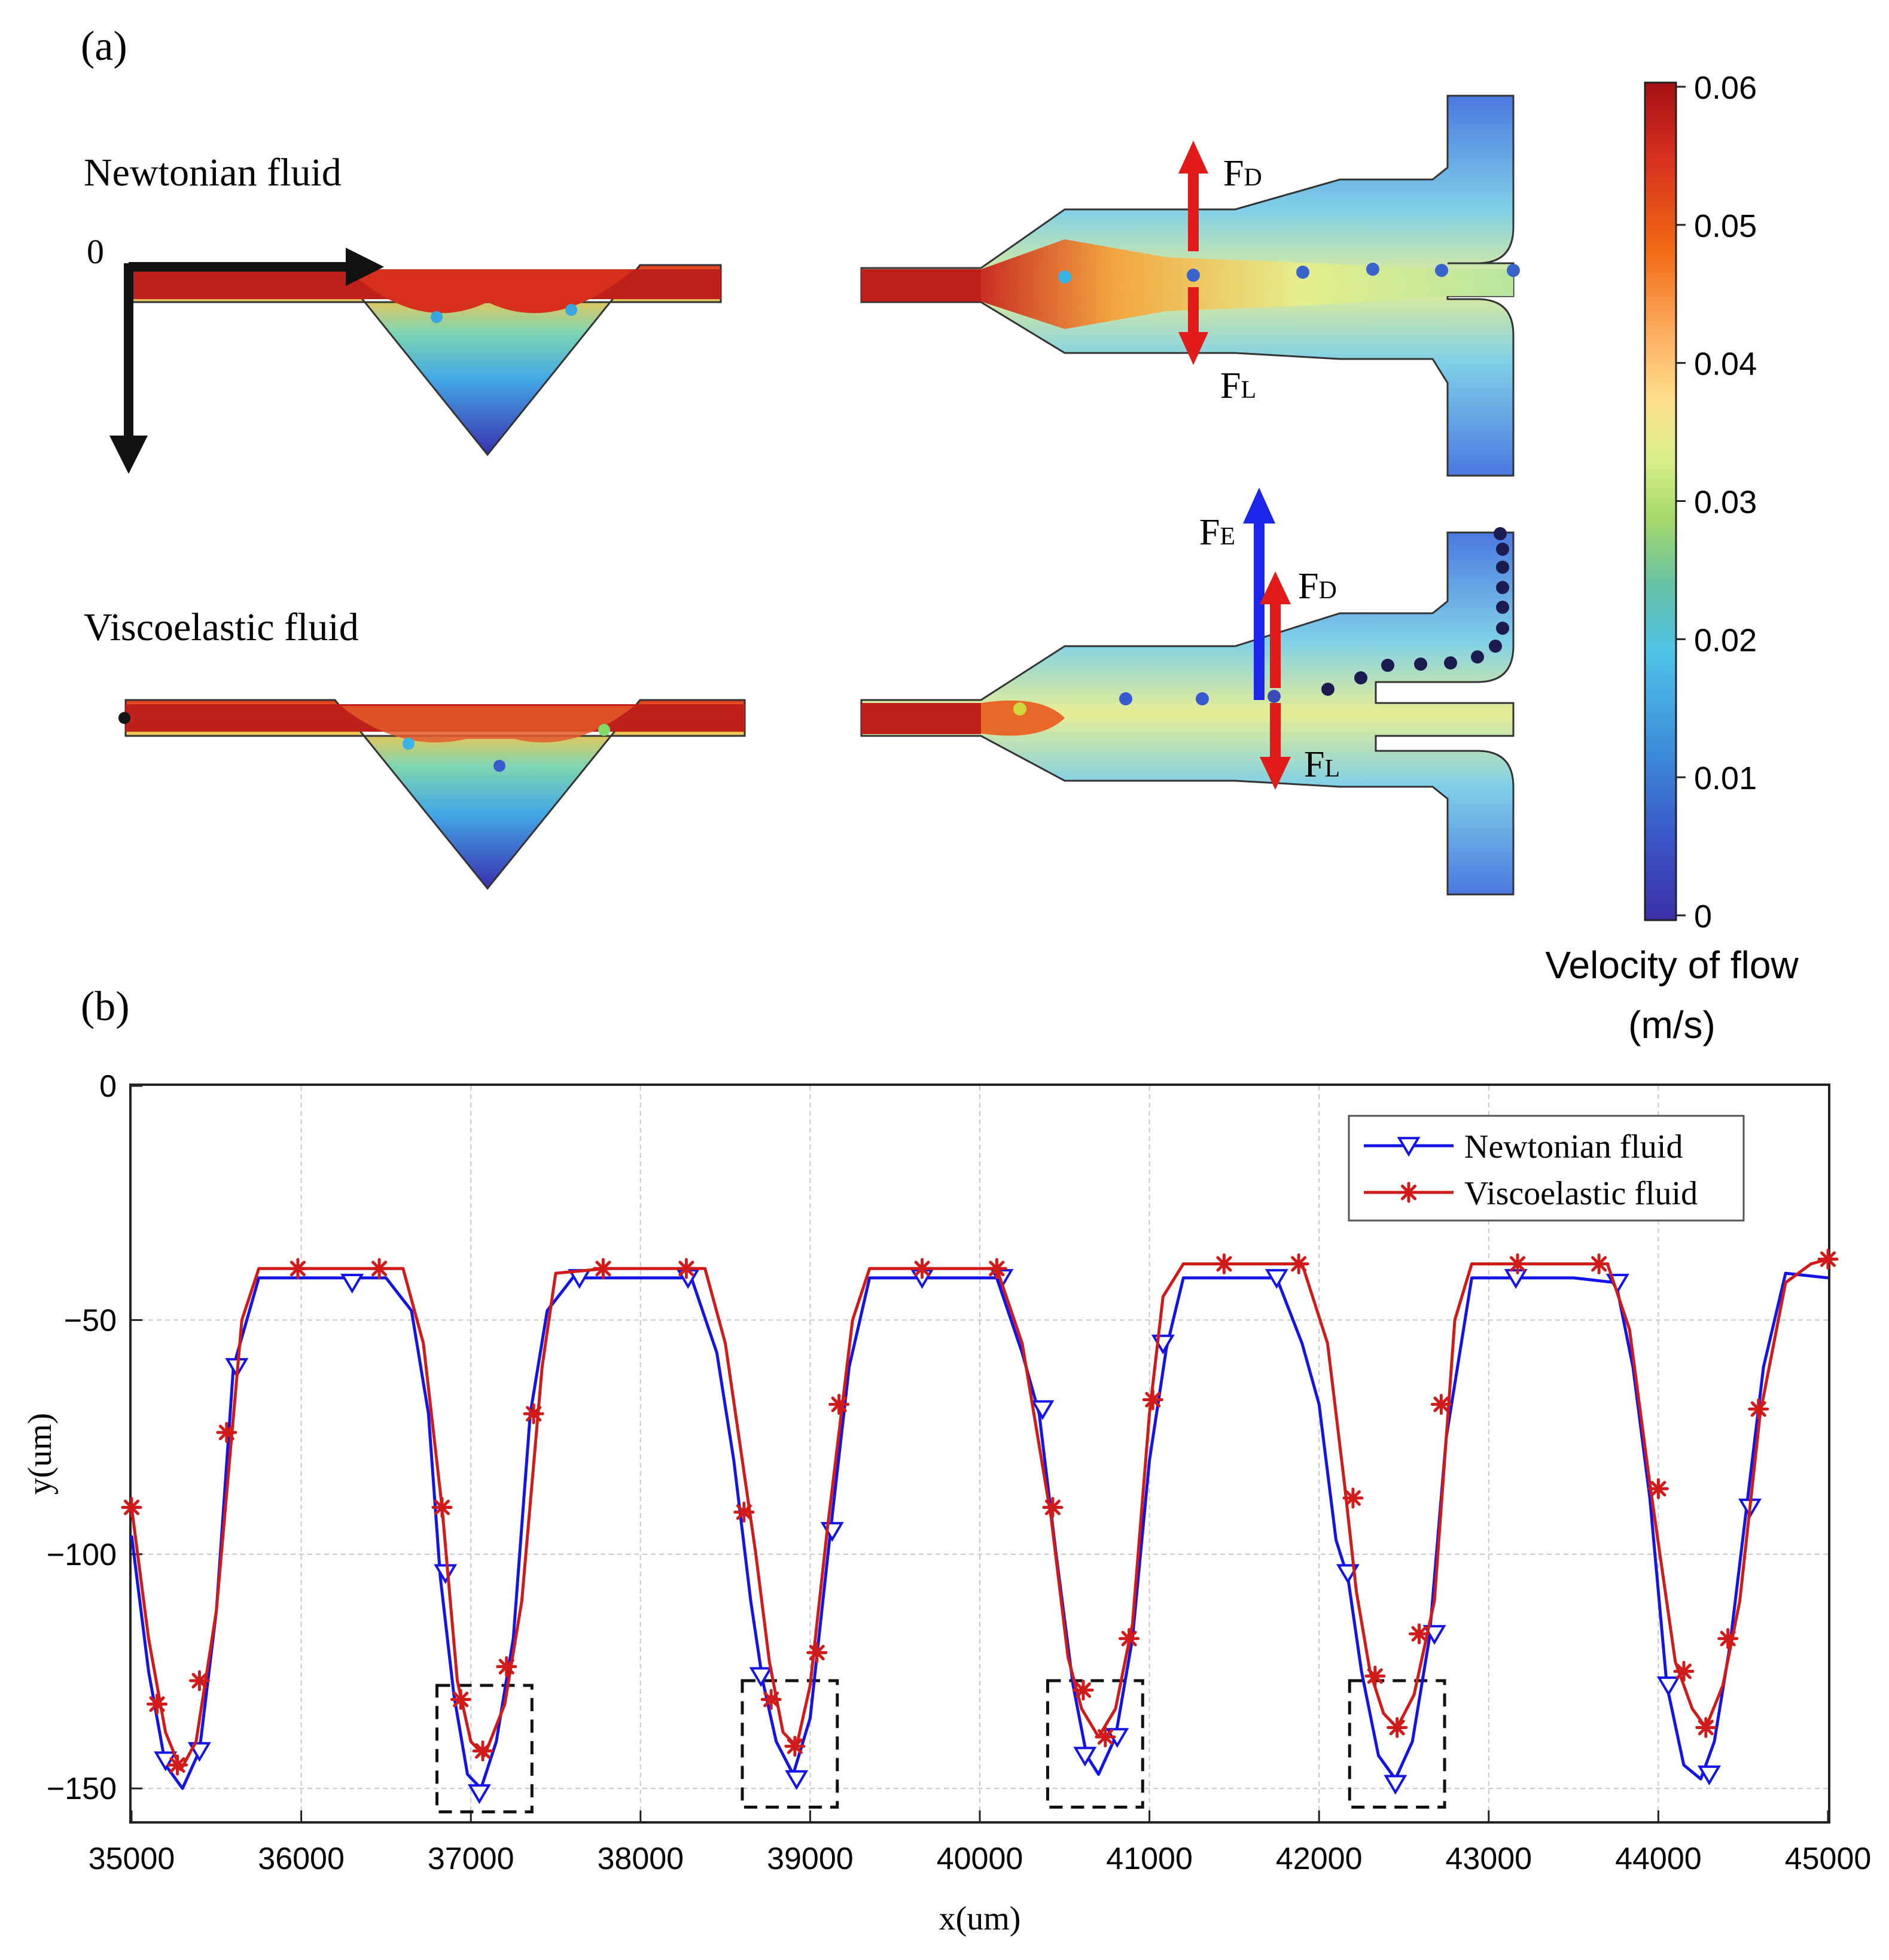 The image size is (1889, 1960). I want to click on x-tick-label: 38000, so click(640, 1859).